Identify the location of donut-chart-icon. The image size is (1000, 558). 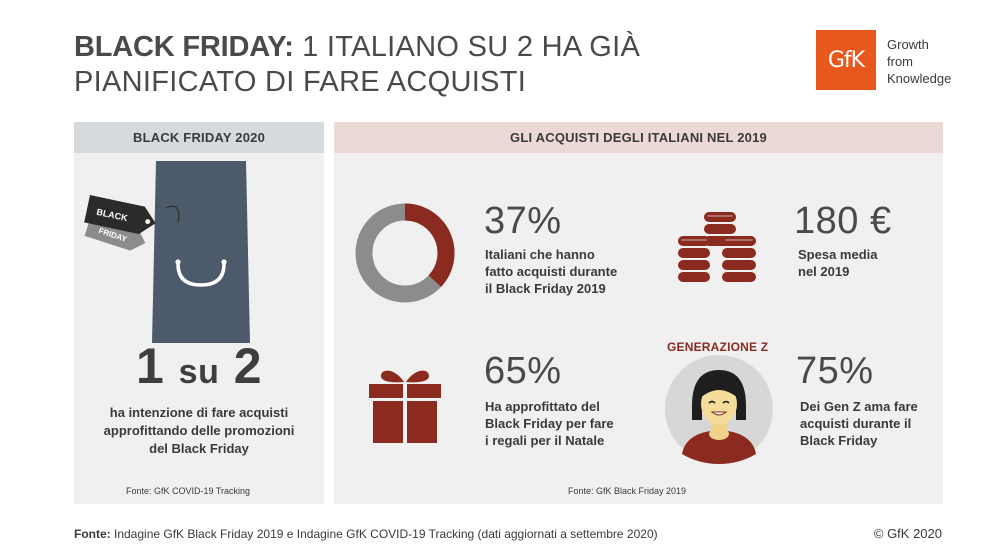
(405, 253).